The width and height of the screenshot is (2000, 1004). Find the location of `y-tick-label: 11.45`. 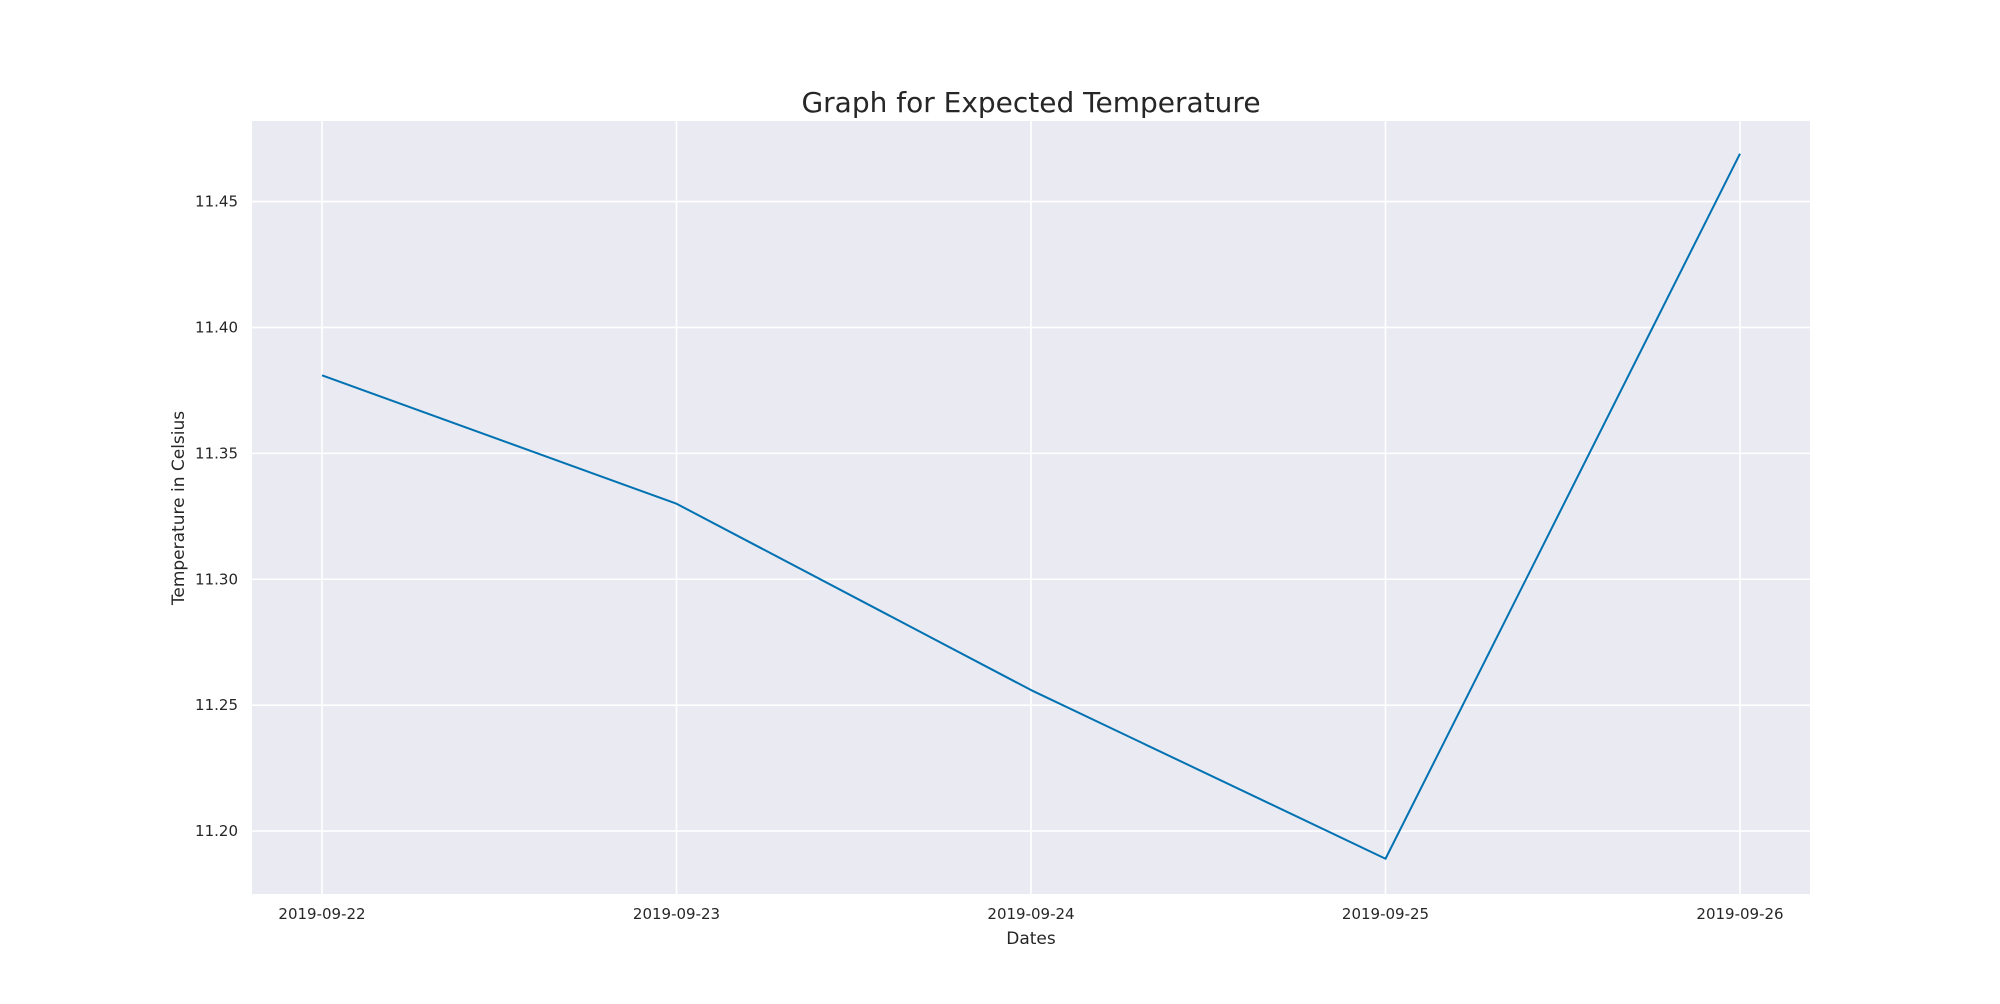

y-tick-label: 11.45 is located at coordinates (216, 202).